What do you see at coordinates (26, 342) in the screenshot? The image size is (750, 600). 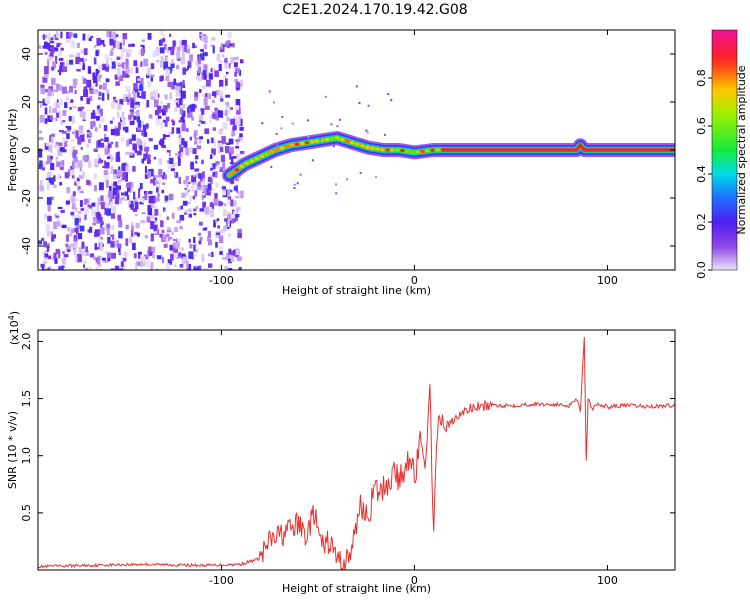 I see `y-tick-label: 2.0` at bounding box center [26, 342].